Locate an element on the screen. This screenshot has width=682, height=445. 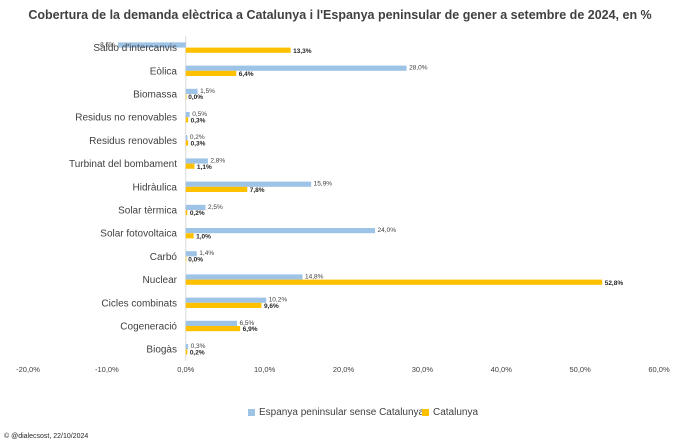
category-label: Biogàs is located at coordinates (161, 350).